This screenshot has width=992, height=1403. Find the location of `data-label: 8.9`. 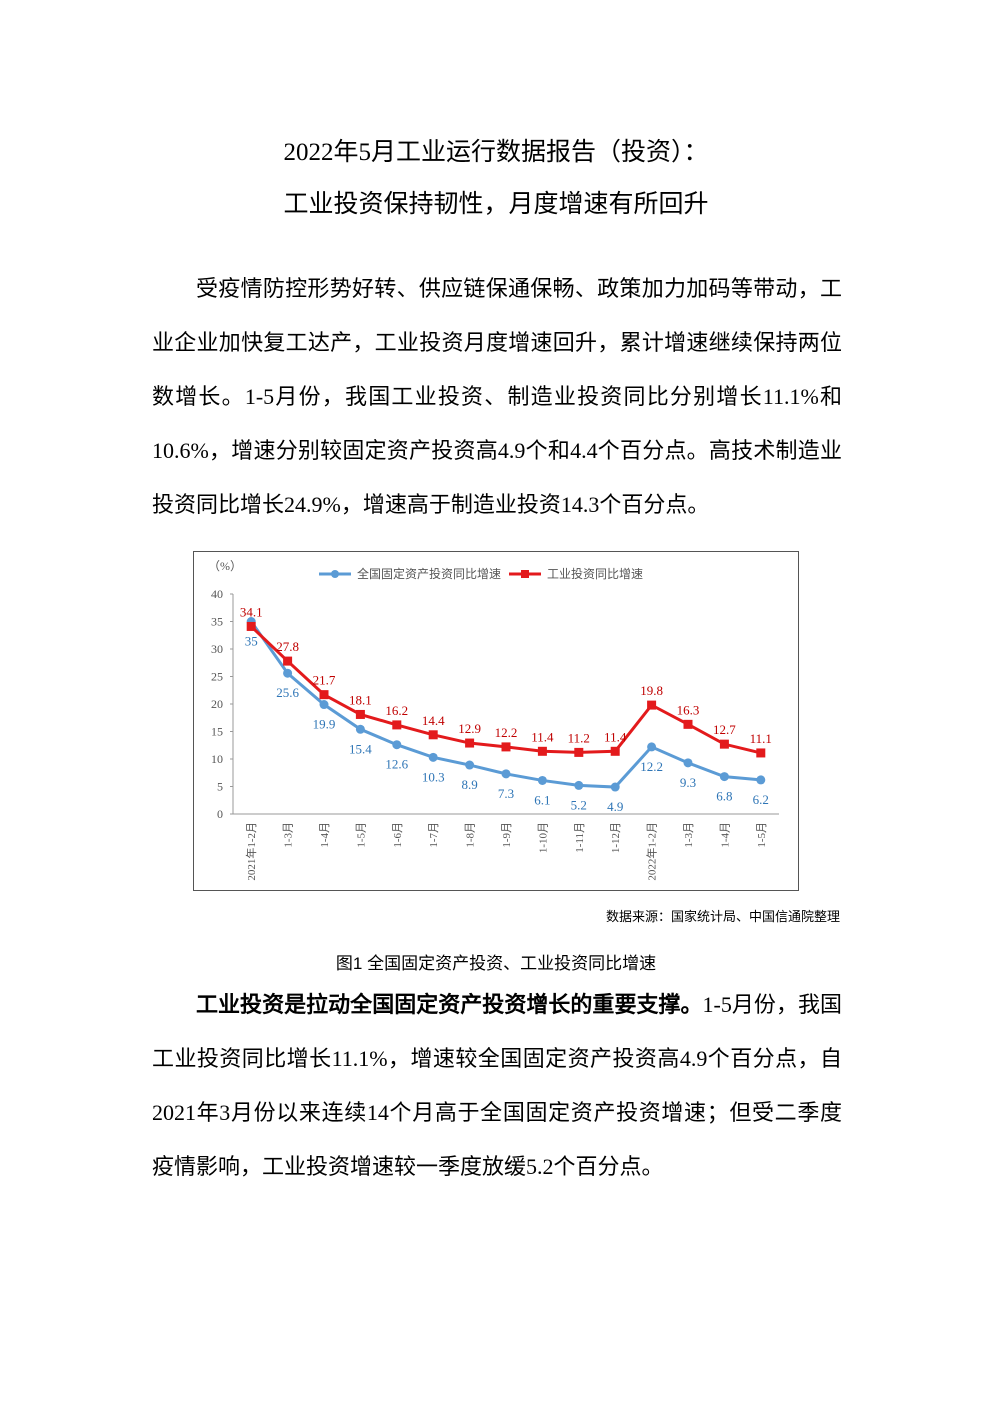

data-label: 8.9 is located at coordinates (469, 784).